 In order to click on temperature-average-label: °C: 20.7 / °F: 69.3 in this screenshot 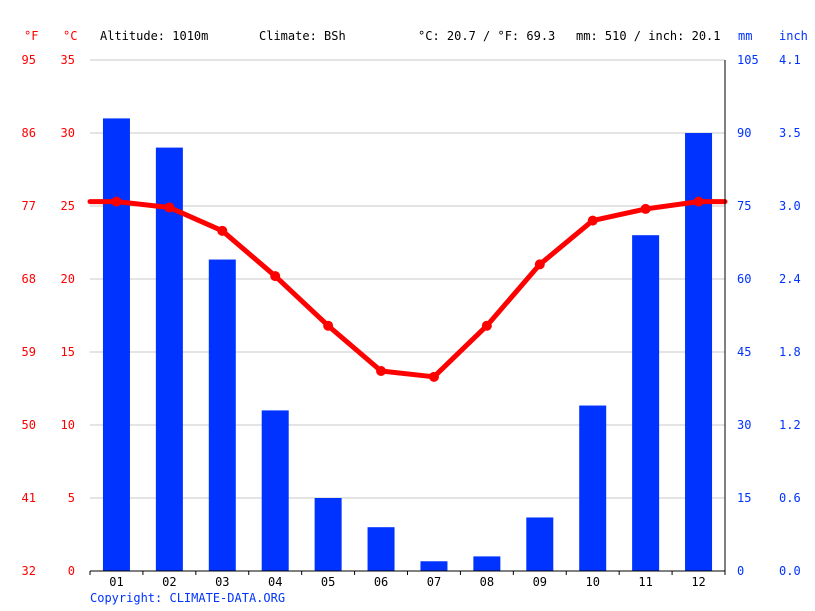, I will do `click(486, 36)`.